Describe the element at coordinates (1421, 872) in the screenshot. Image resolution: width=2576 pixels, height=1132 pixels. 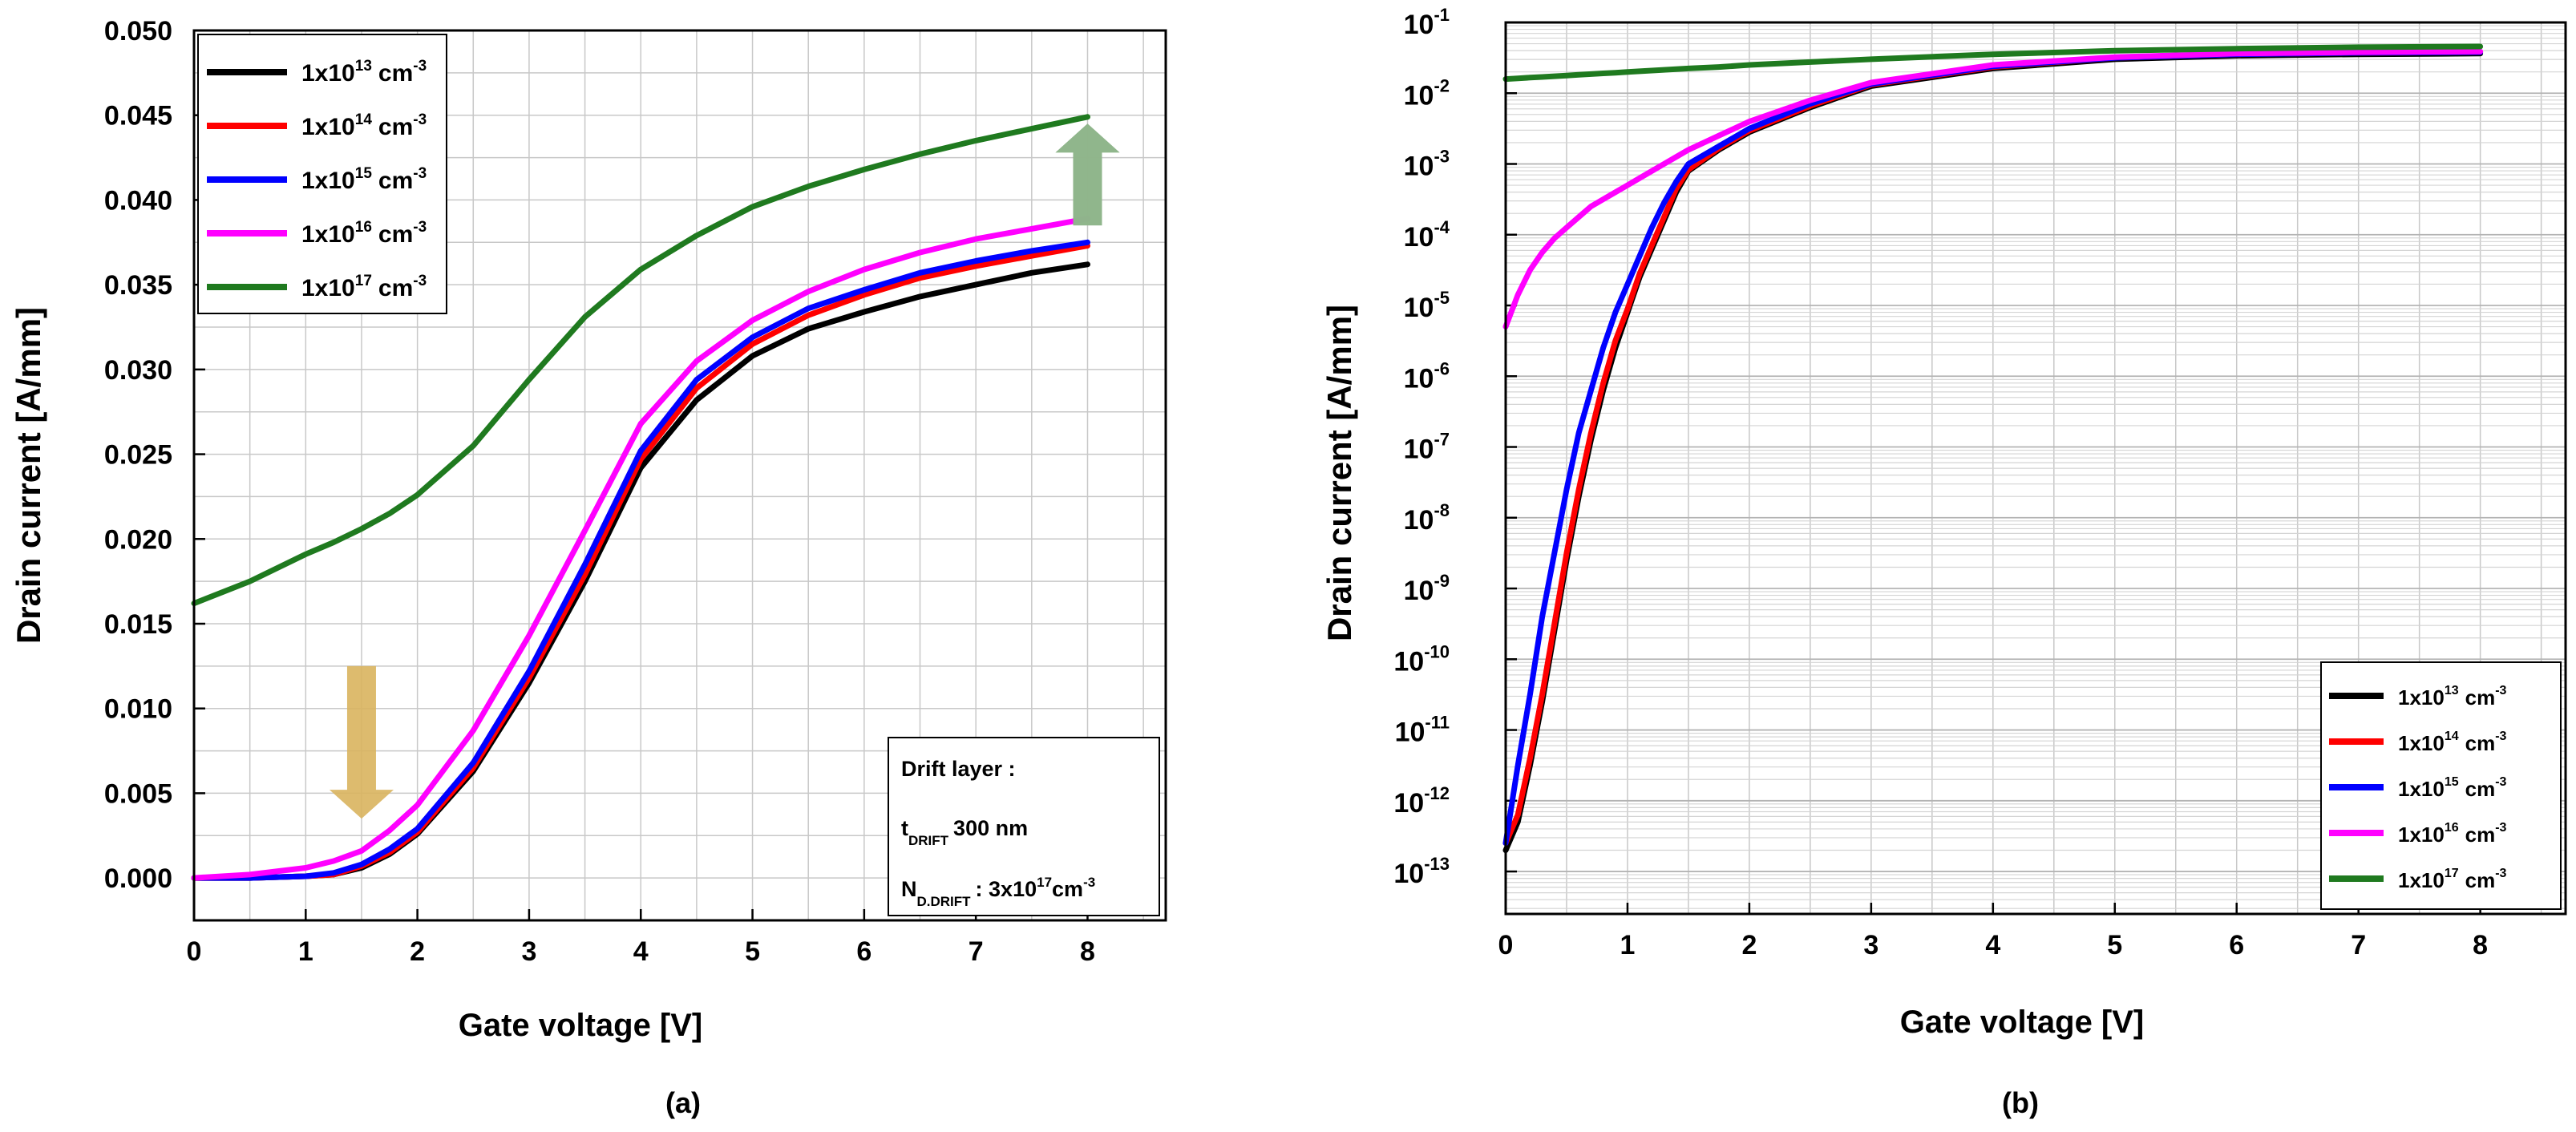
I see `y-tick-label: 10⁻¹³` at that location.